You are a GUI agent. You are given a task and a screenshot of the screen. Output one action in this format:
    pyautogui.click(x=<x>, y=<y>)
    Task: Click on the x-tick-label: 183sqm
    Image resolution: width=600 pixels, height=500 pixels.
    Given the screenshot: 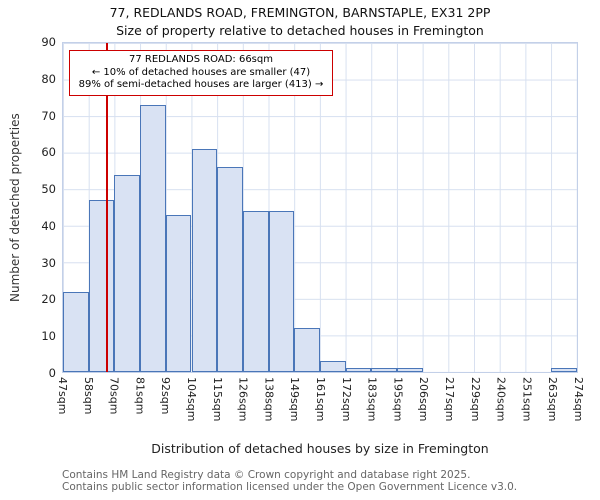 What is the action you would take?
    pyautogui.click(x=372, y=399)
    